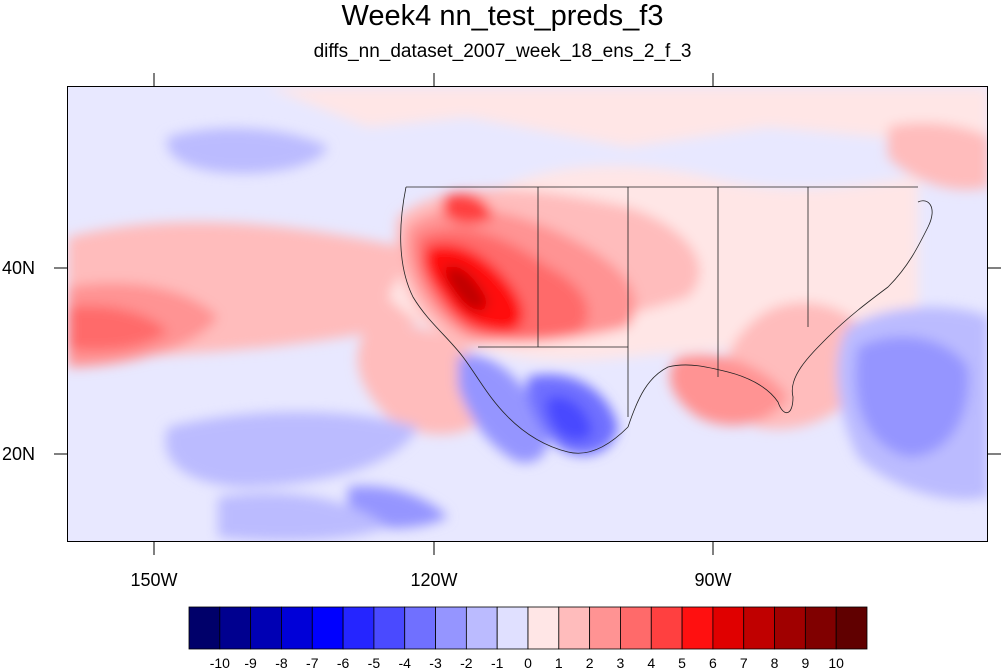  What do you see at coordinates (435, 663) in the screenshot?
I see `colorbar-label: -3` at bounding box center [435, 663].